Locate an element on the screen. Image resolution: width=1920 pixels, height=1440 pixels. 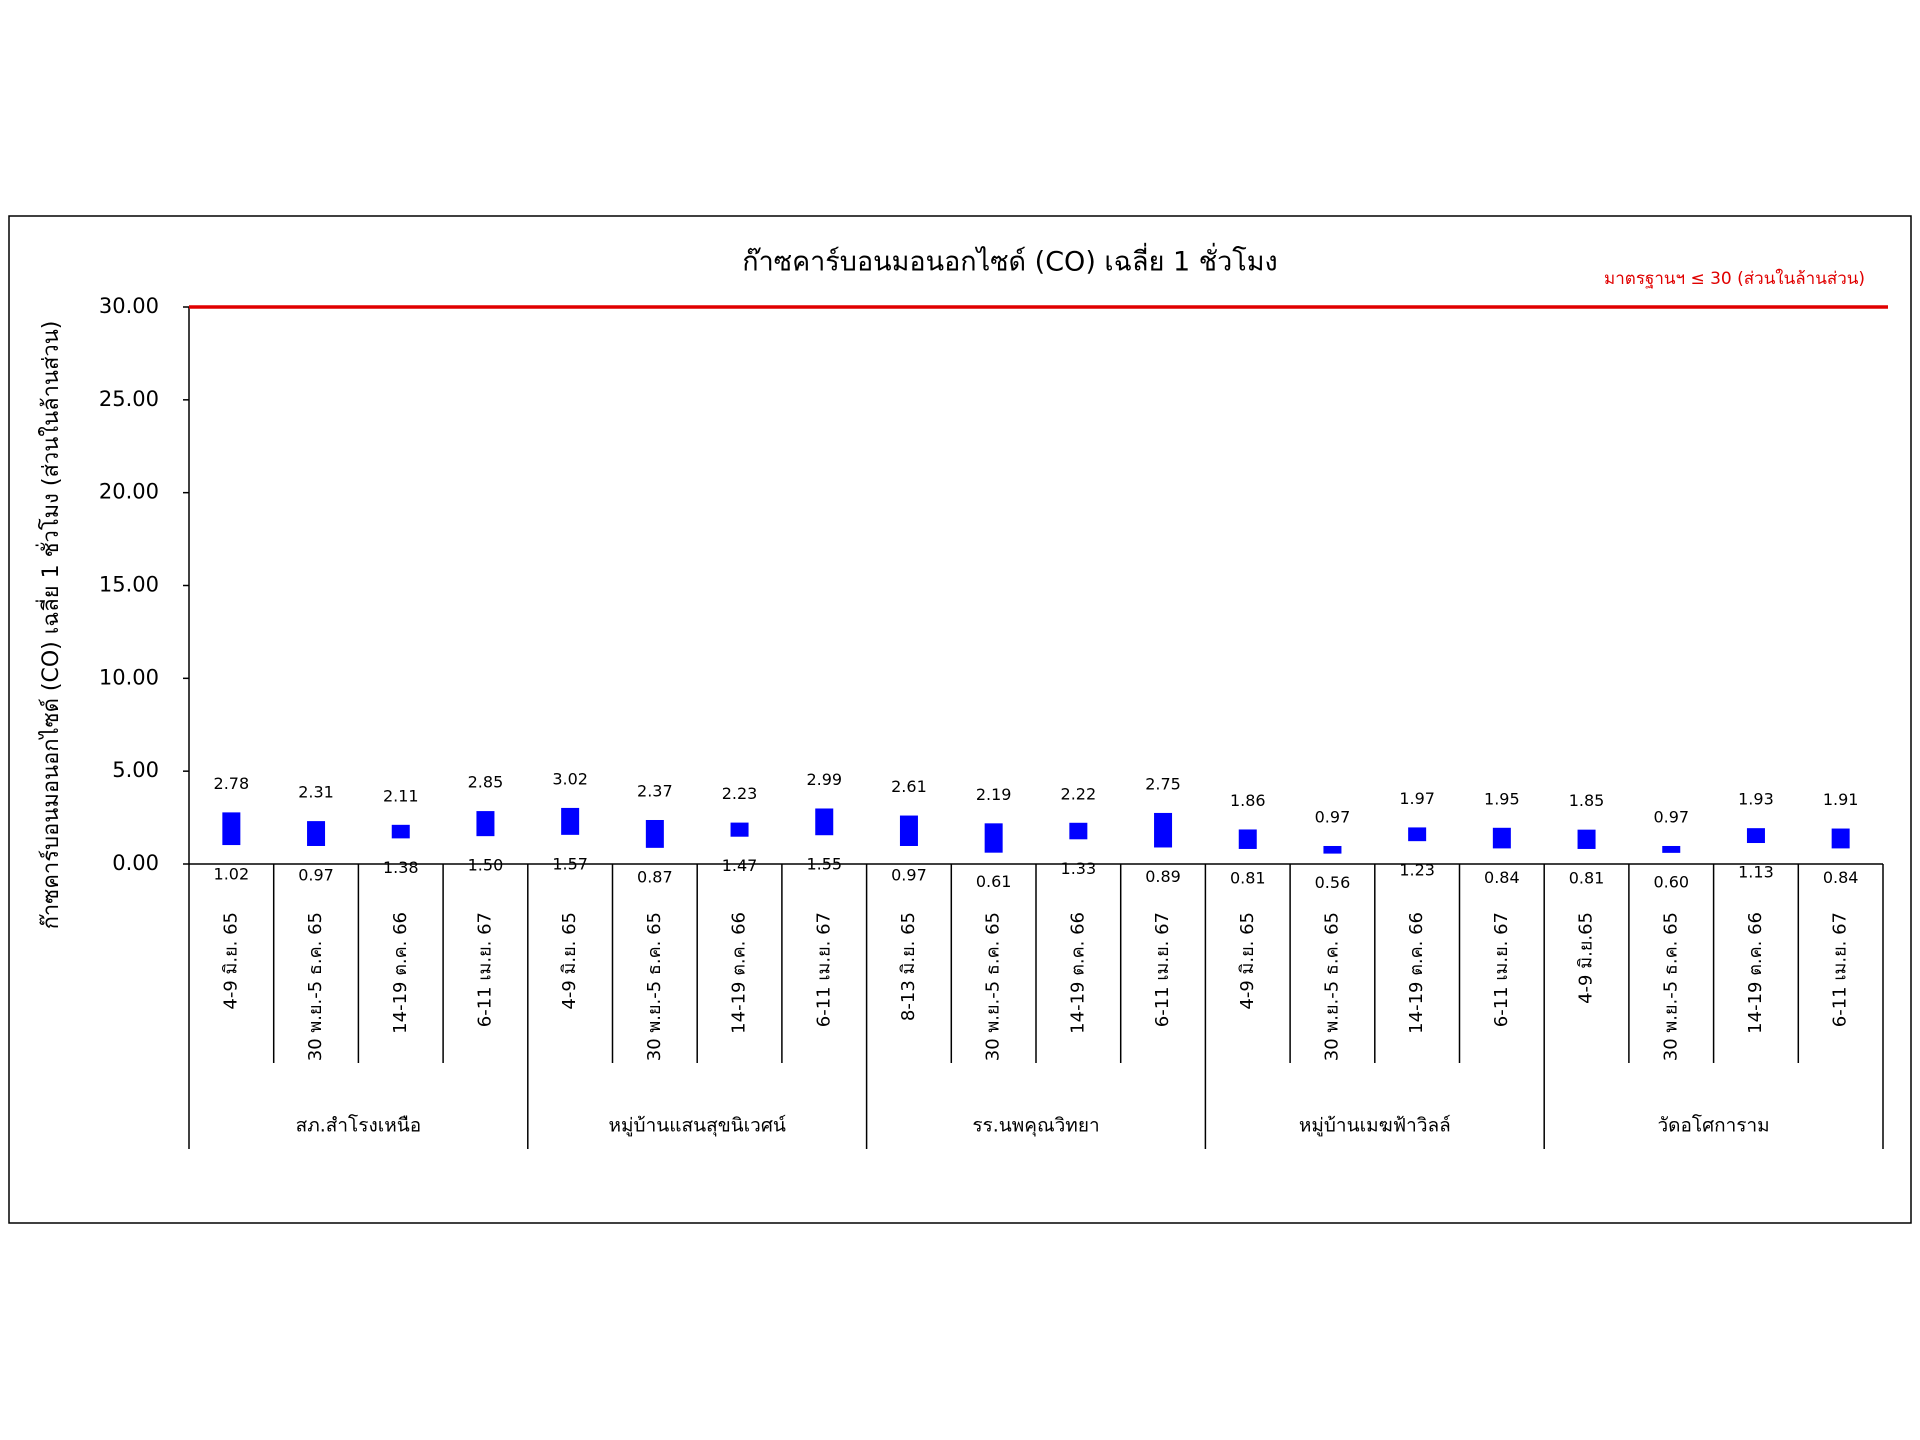
low-label: 0.60 is located at coordinates (1671, 881).